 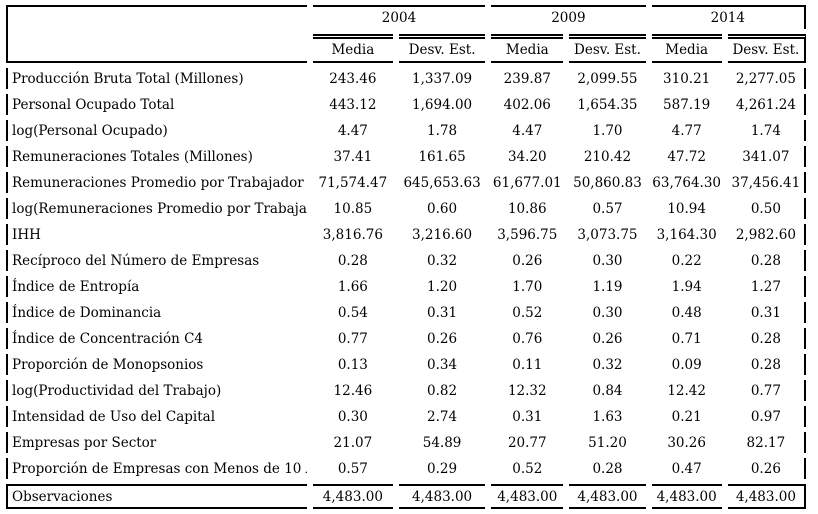 I want to click on value-cell: 51.20, so click(x=607, y=442).